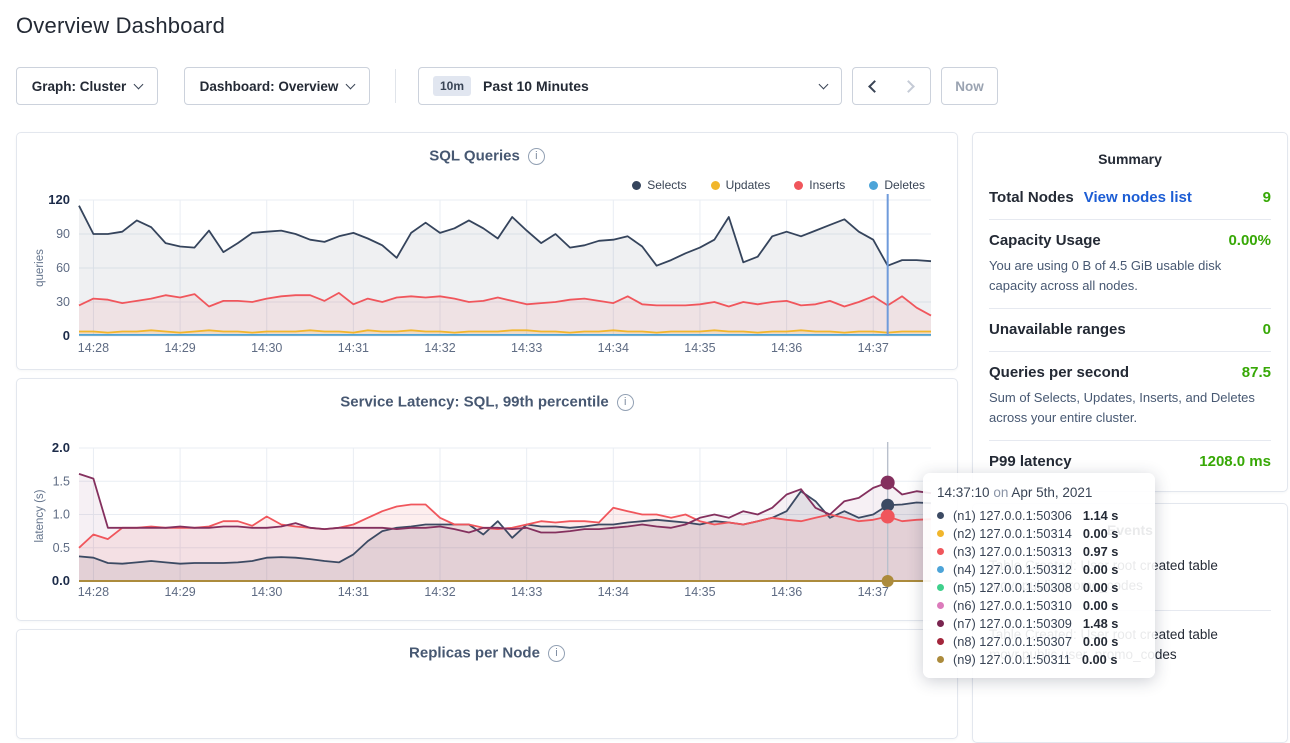  What do you see at coordinates (908, 86) in the screenshot?
I see `chevron-right-icon` at bounding box center [908, 86].